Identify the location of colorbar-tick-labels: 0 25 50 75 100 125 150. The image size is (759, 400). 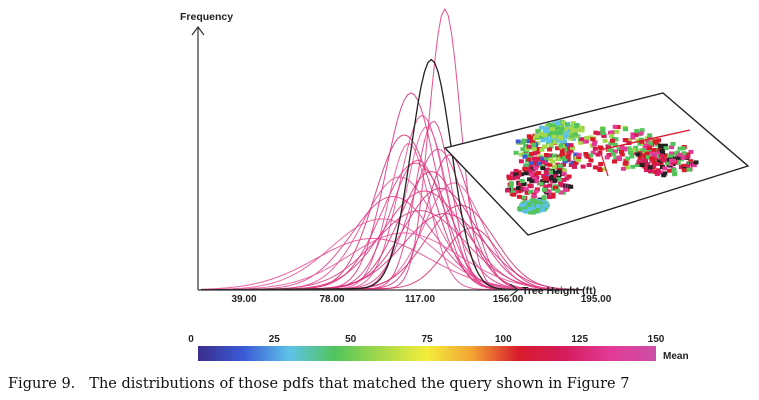
(426, 339).